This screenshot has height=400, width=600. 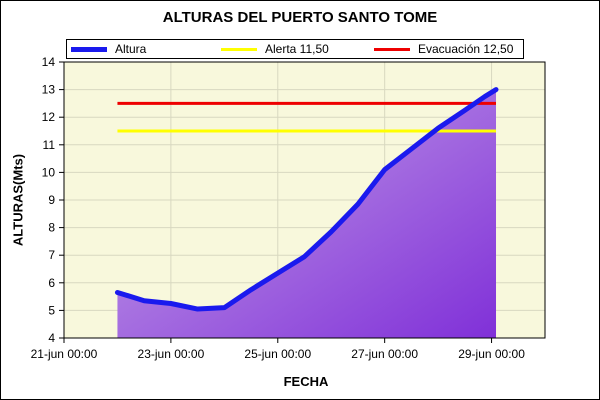 What do you see at coordinates (277, 354) in the screenshot?
I see `x-tick-label: 25-jun 00:00` at bounding box center [277, 354].